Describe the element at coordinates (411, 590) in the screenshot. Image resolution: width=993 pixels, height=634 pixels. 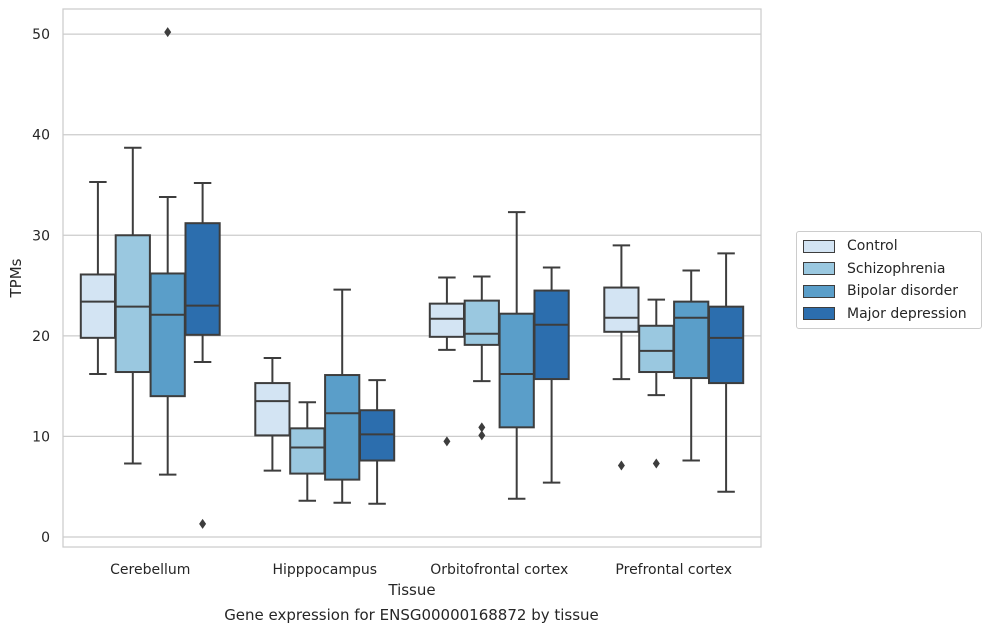
I see `x-axis-title: Tissue` at that location.